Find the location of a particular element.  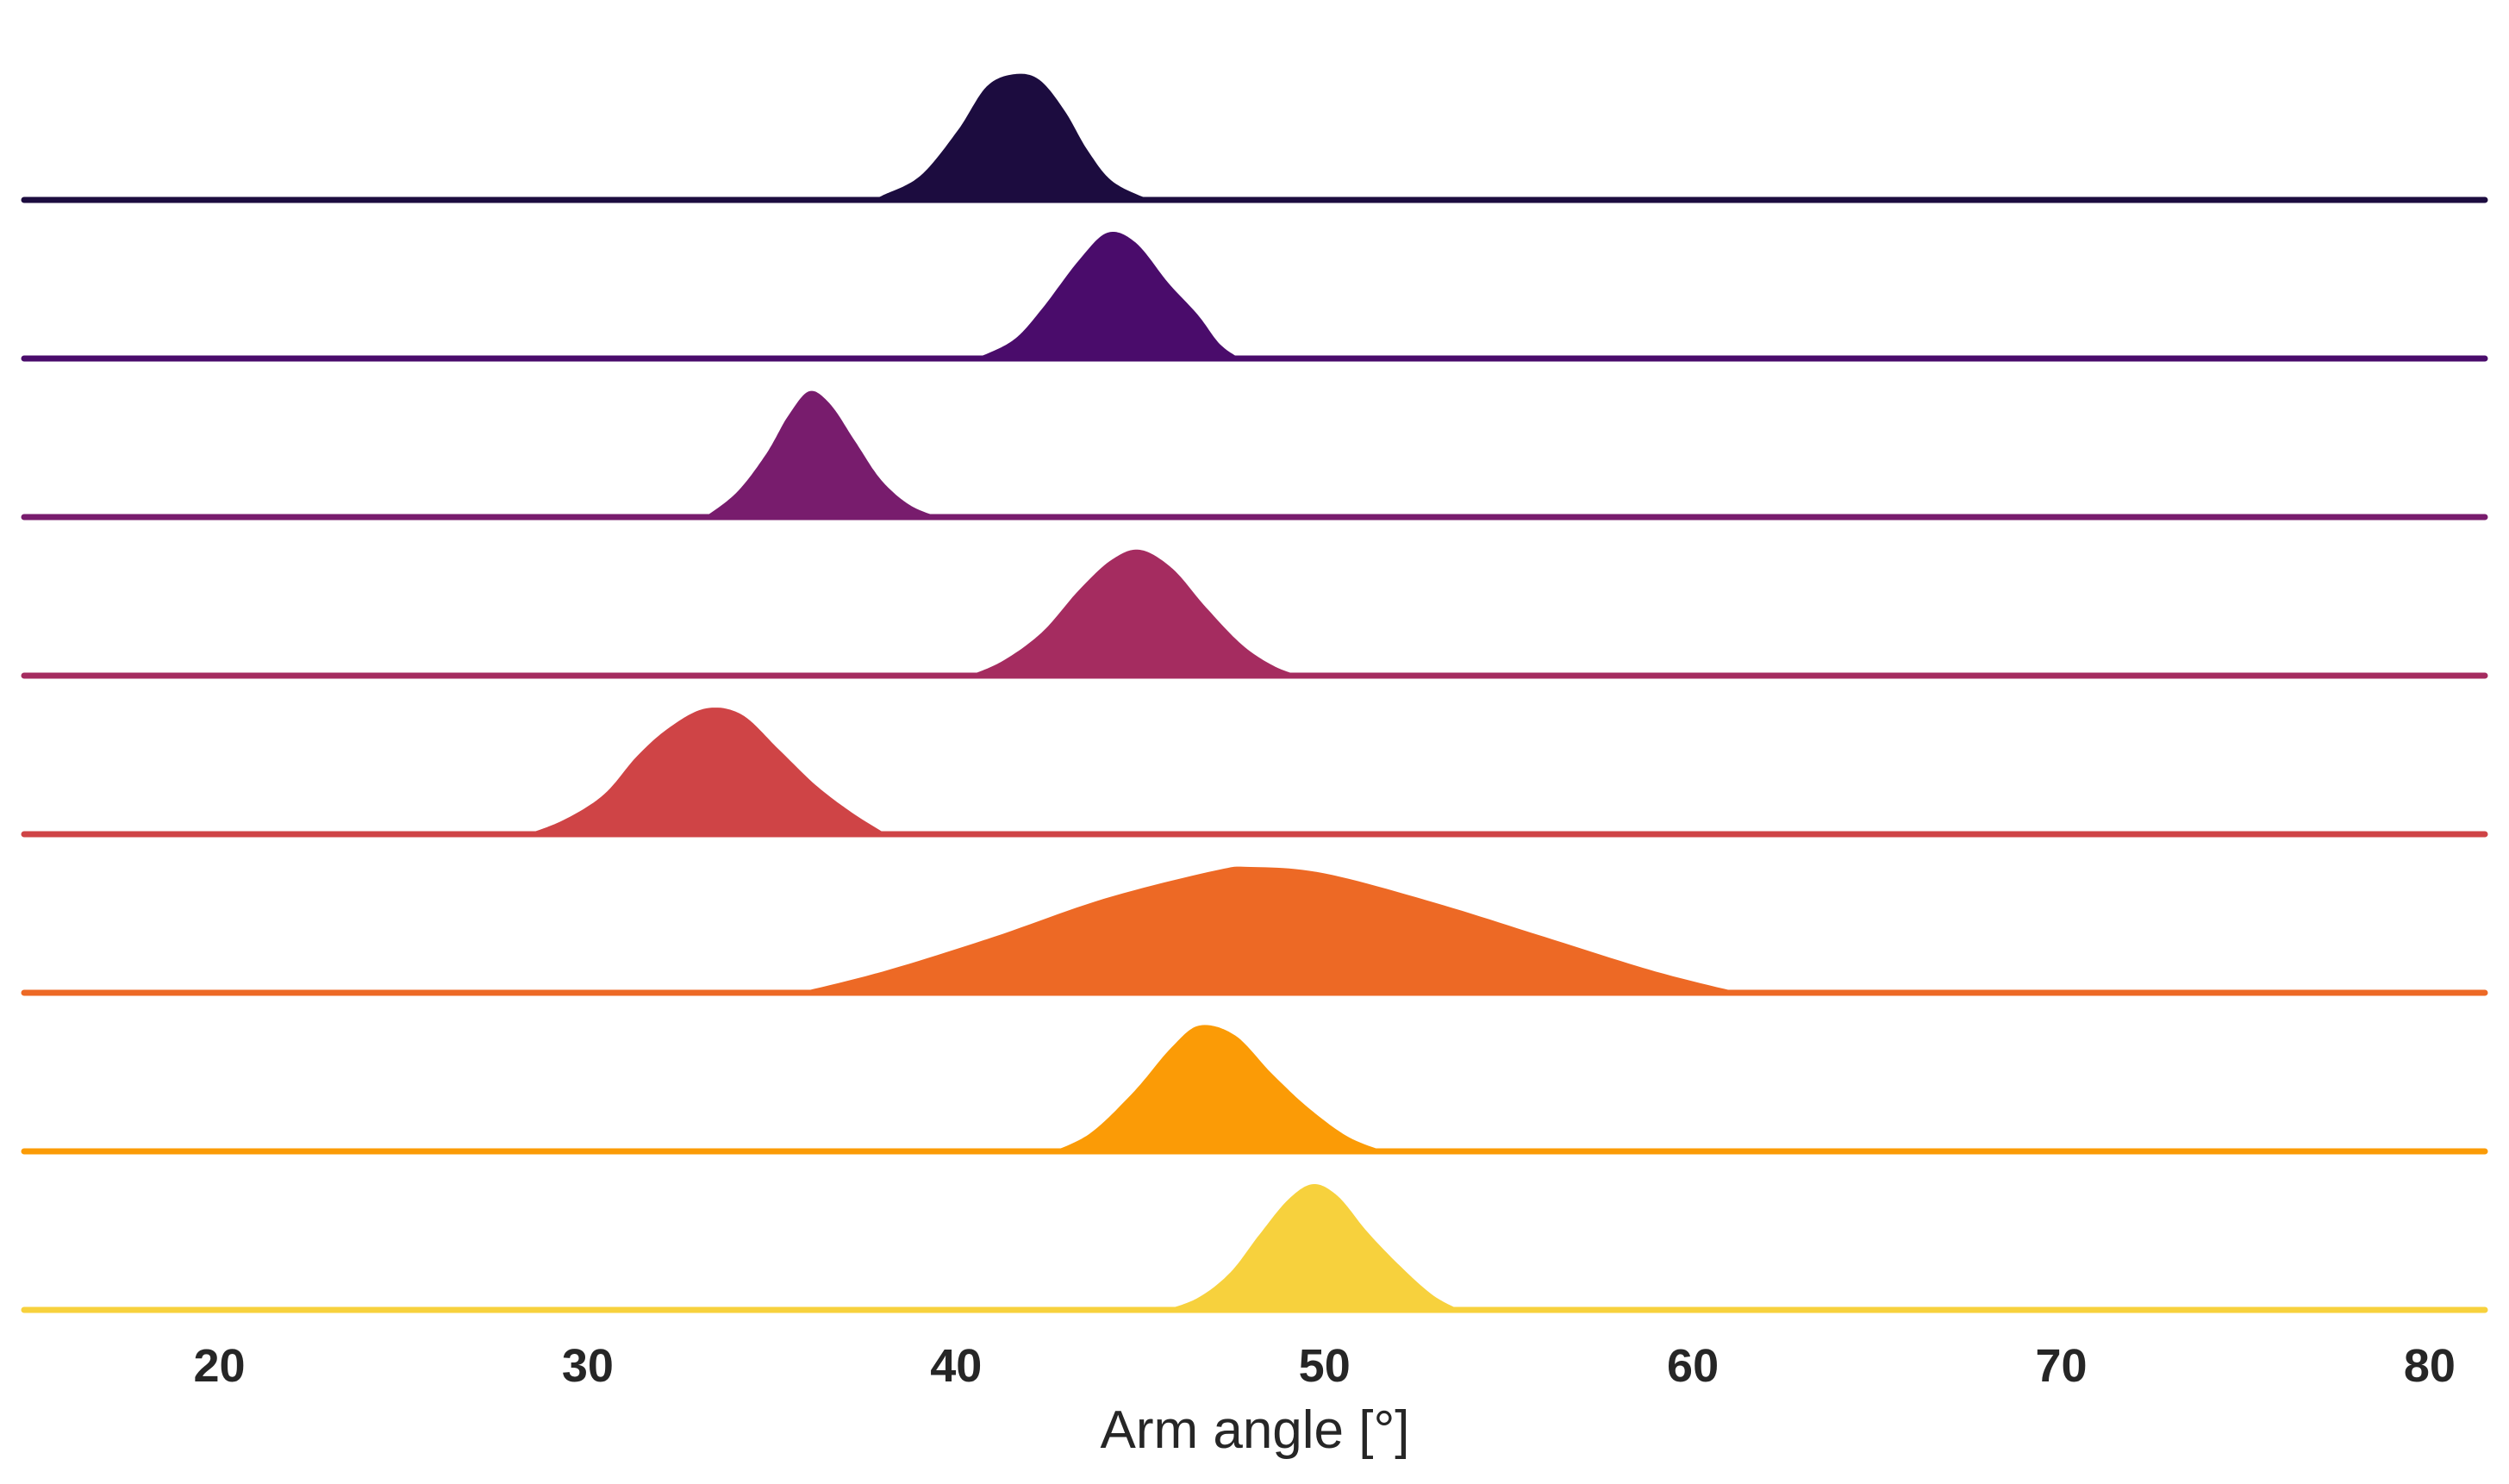

x-tick-label: 70 is located at coordinates (2061, 1366).